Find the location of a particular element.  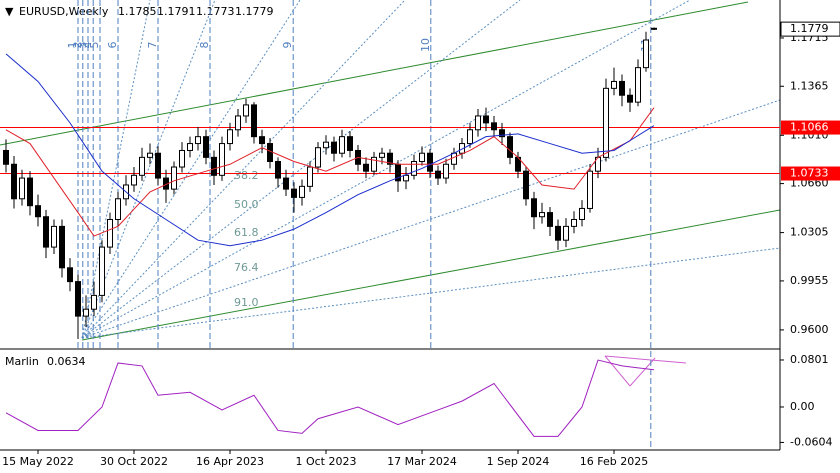

fib-label: 50.0 is located at coordinates (246, 204).